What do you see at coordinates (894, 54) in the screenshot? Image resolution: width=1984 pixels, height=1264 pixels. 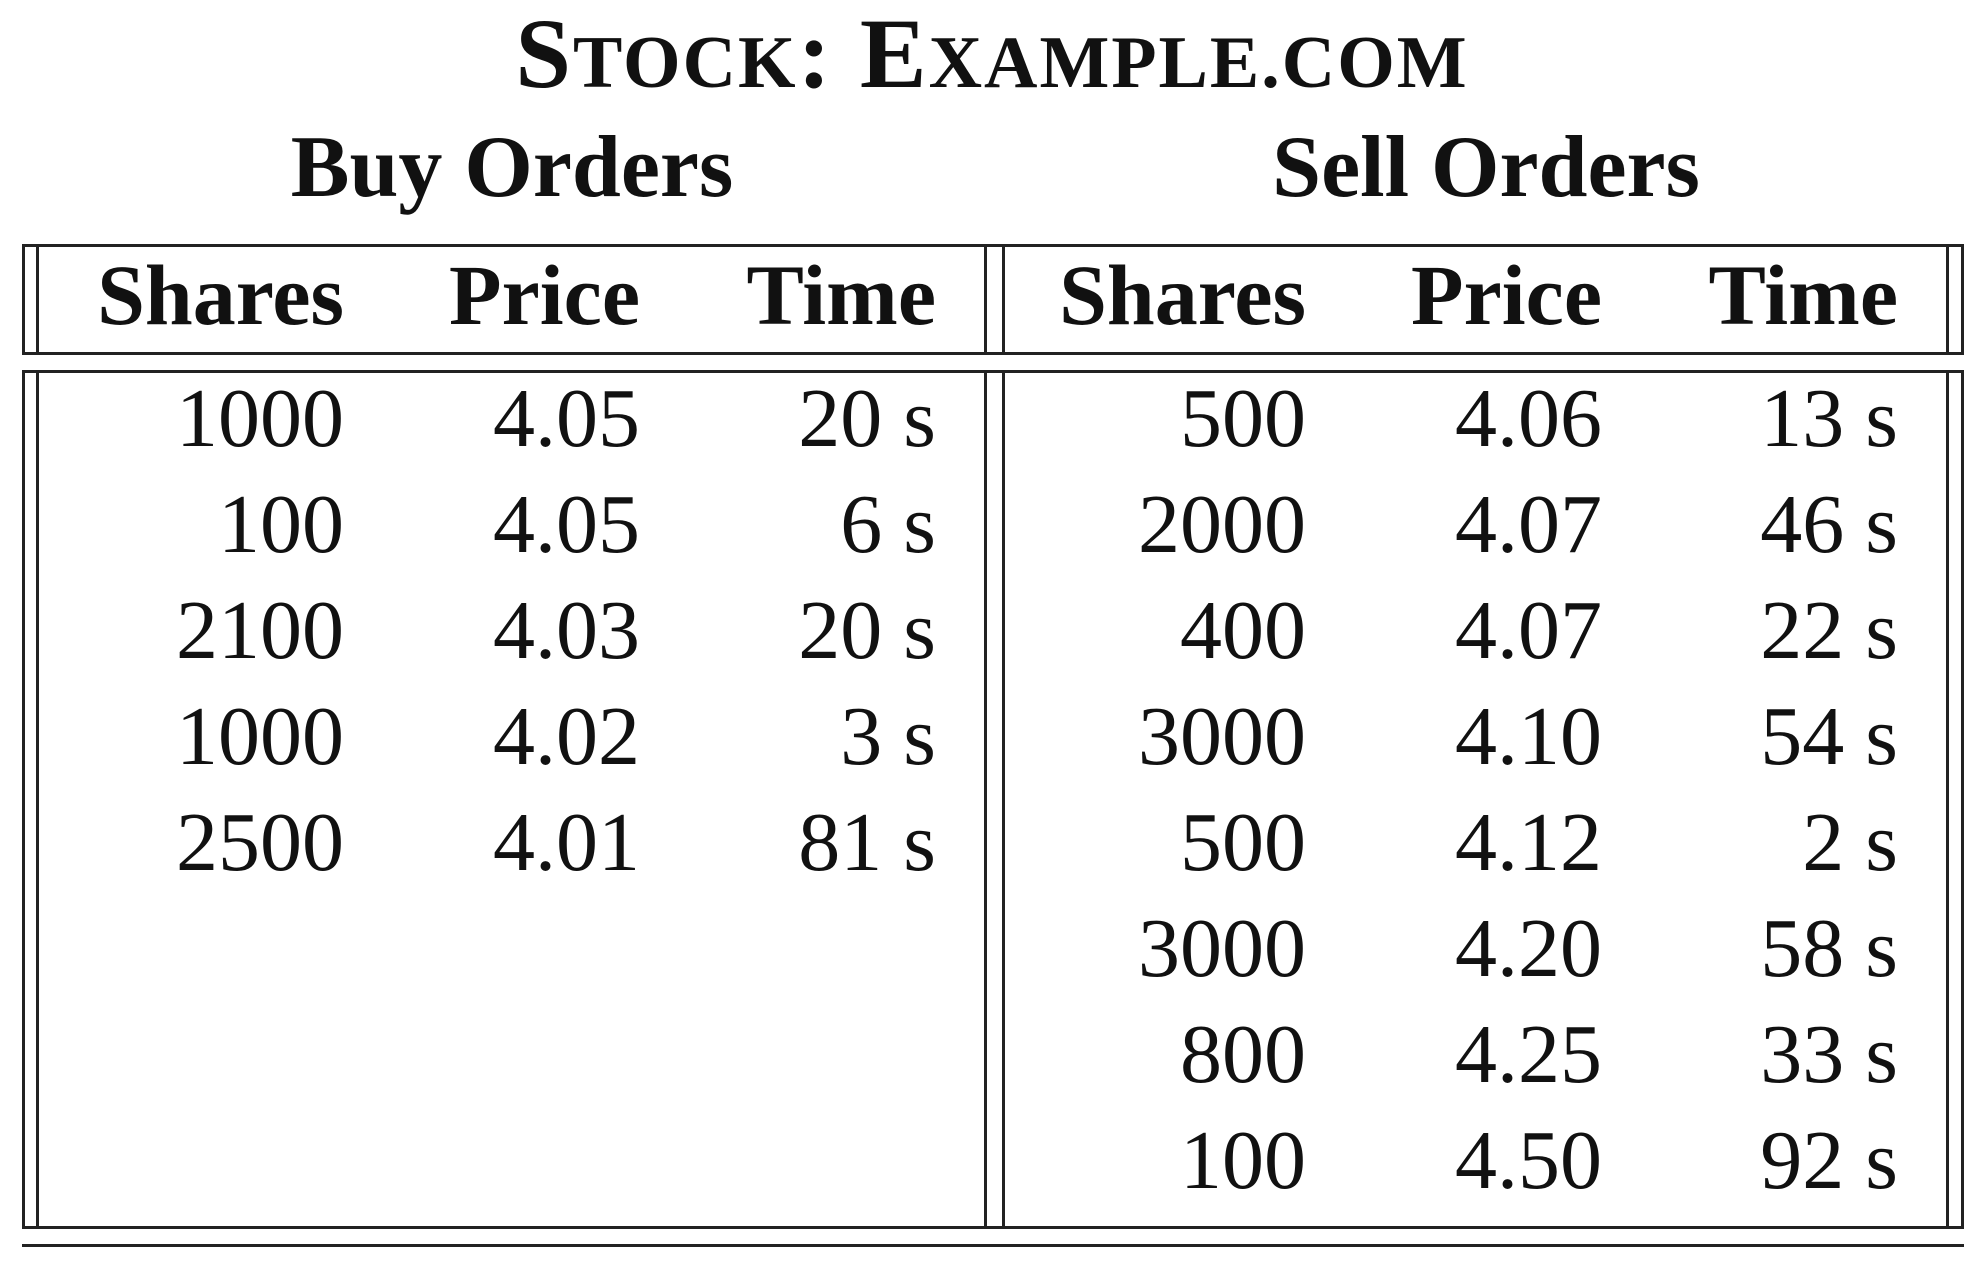 I see `title-part2-first: E` at bounding box center [894, 54].